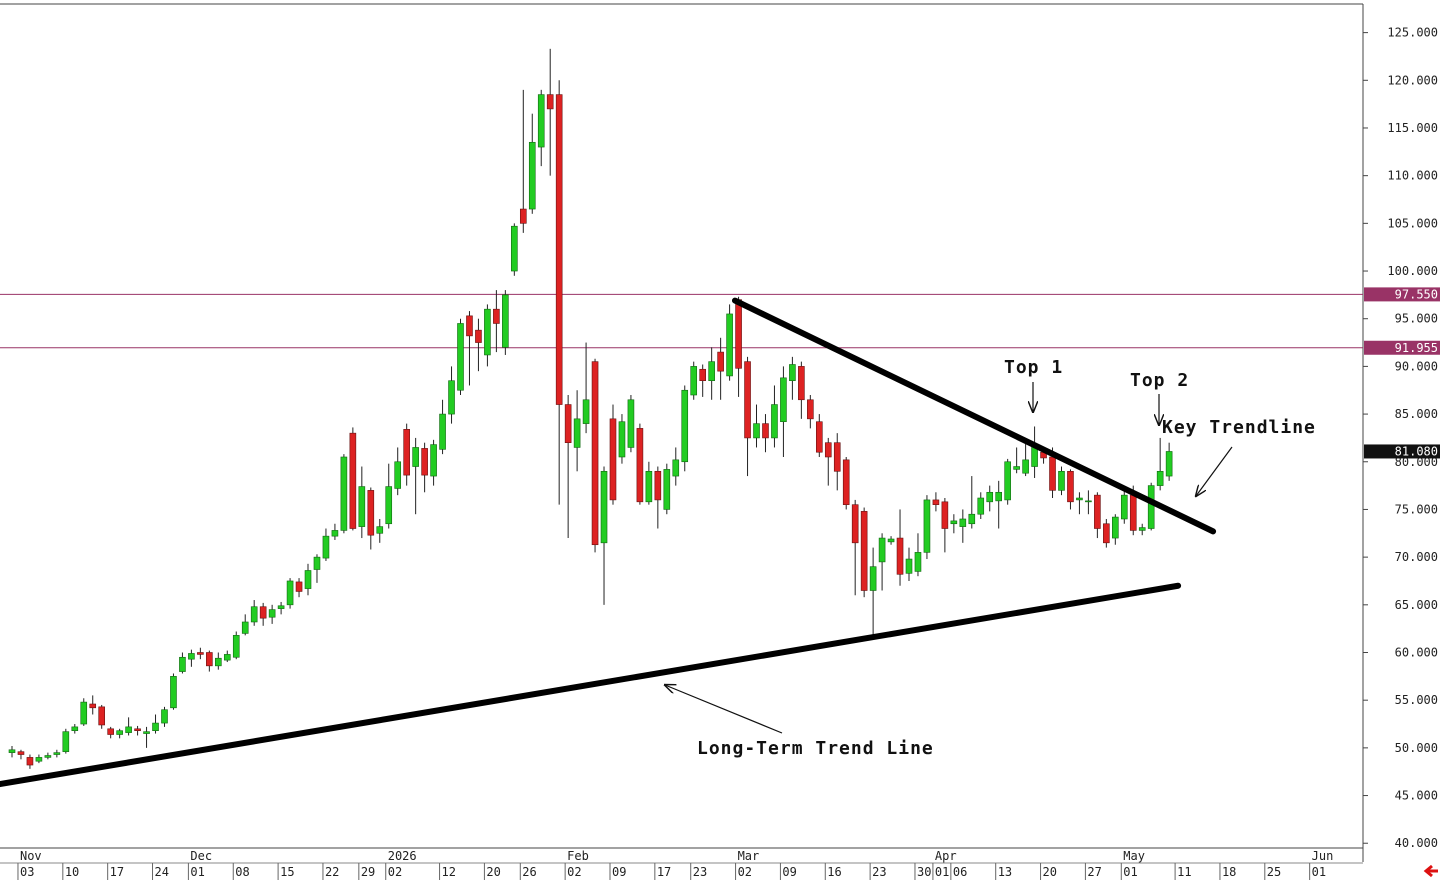 The height and width of the screenshot is (892, 1450). Describe the element at coordinates (1416, 414) in the screenshot. I see `y-tick-label: 85.000` at that location.